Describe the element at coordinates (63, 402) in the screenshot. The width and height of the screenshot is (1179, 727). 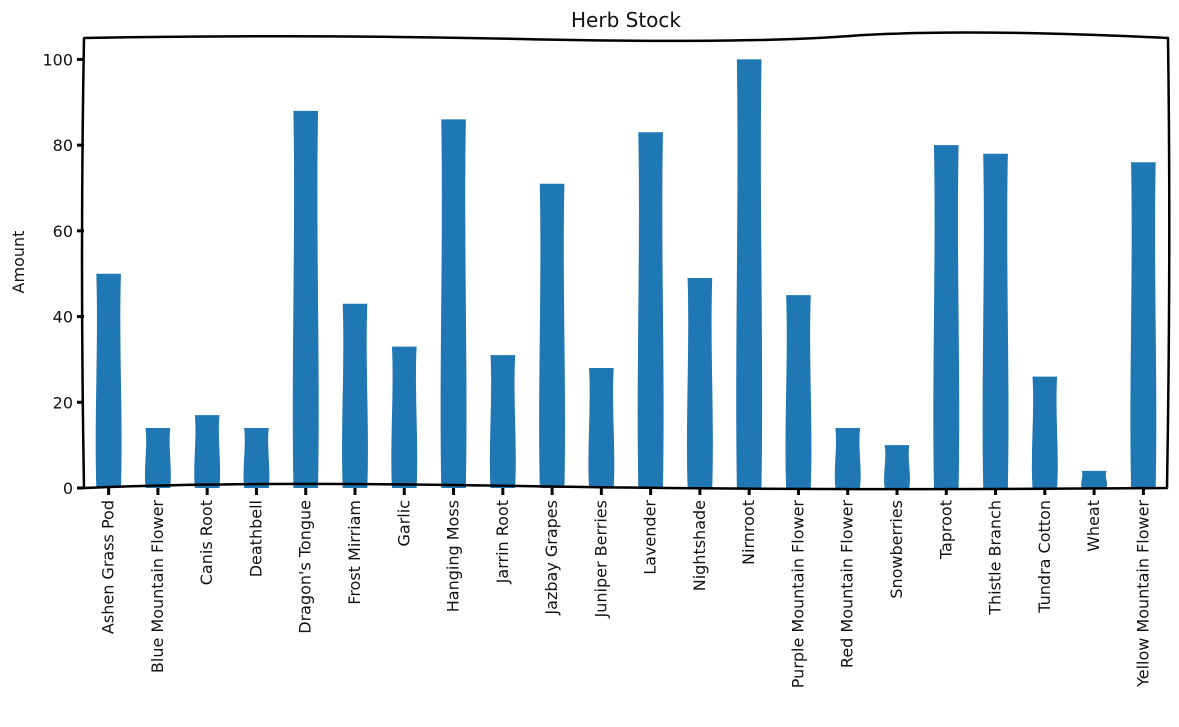
I see `y-tick-label: 20` at that location.